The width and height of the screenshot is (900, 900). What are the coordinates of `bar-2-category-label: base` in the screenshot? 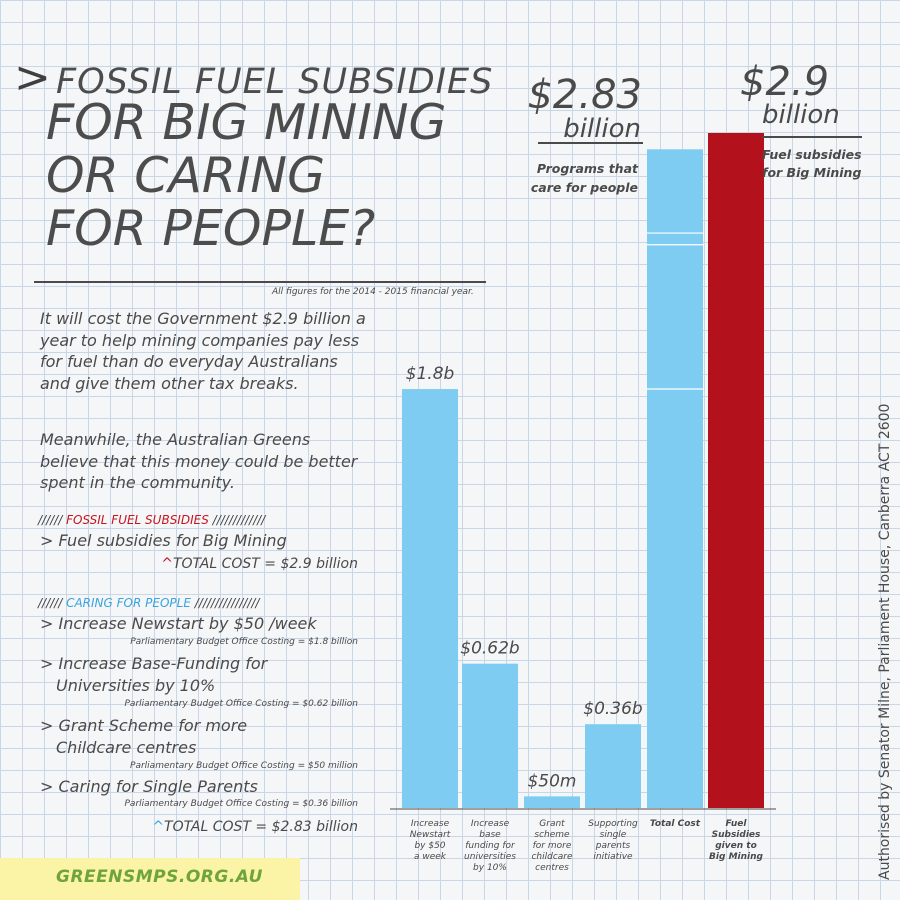 It's located at (490, 835).